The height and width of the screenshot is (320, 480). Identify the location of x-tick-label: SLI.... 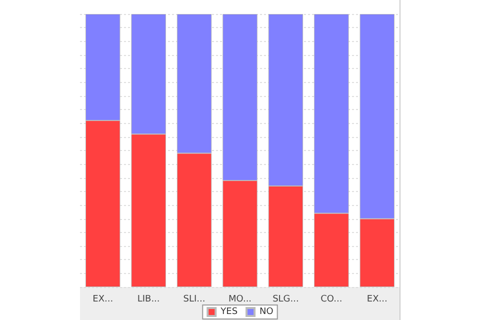
(194, 299).